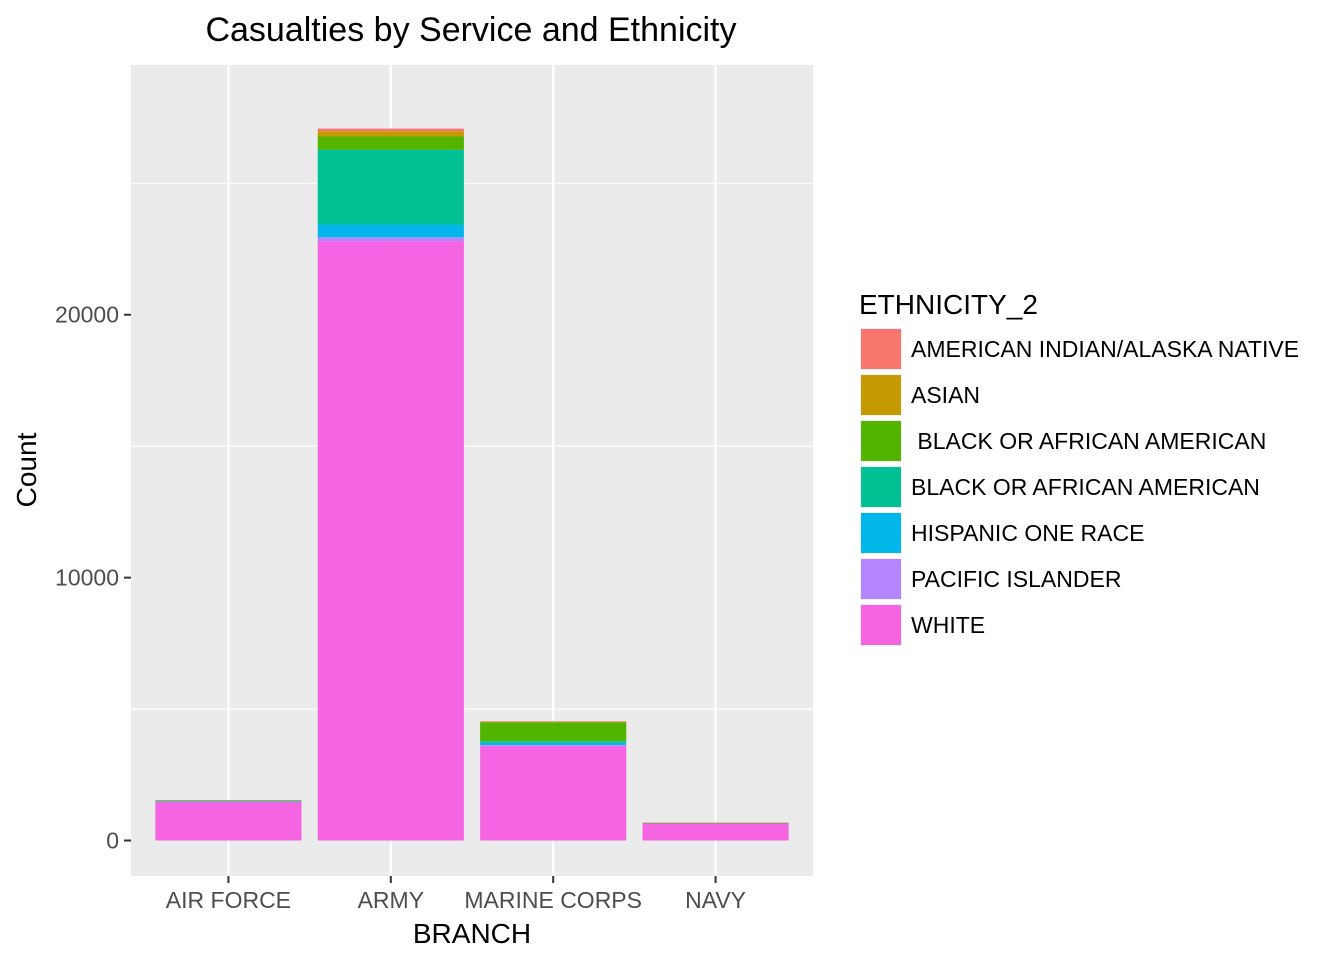  I want to click on legend-label-white: WHITE, so click(948, 625).